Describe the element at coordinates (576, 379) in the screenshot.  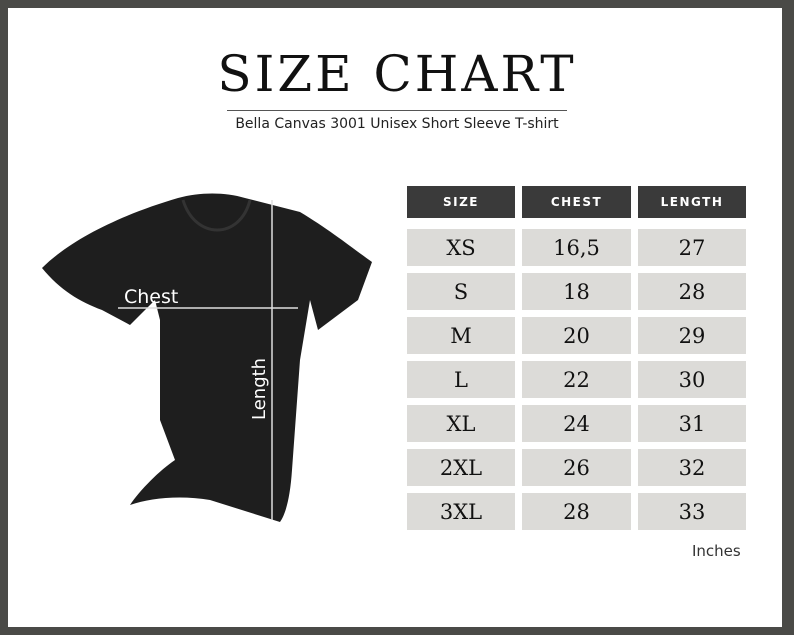
I see `cell-chest: 22` at that location.